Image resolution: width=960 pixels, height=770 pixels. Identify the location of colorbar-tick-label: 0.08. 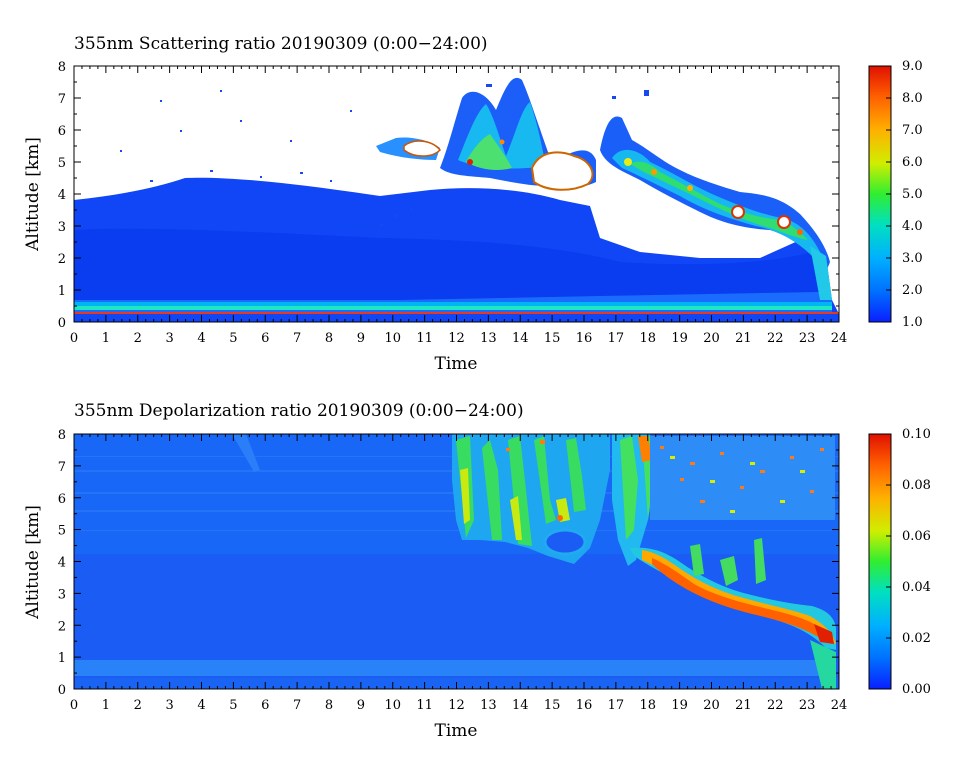
(916, 485).